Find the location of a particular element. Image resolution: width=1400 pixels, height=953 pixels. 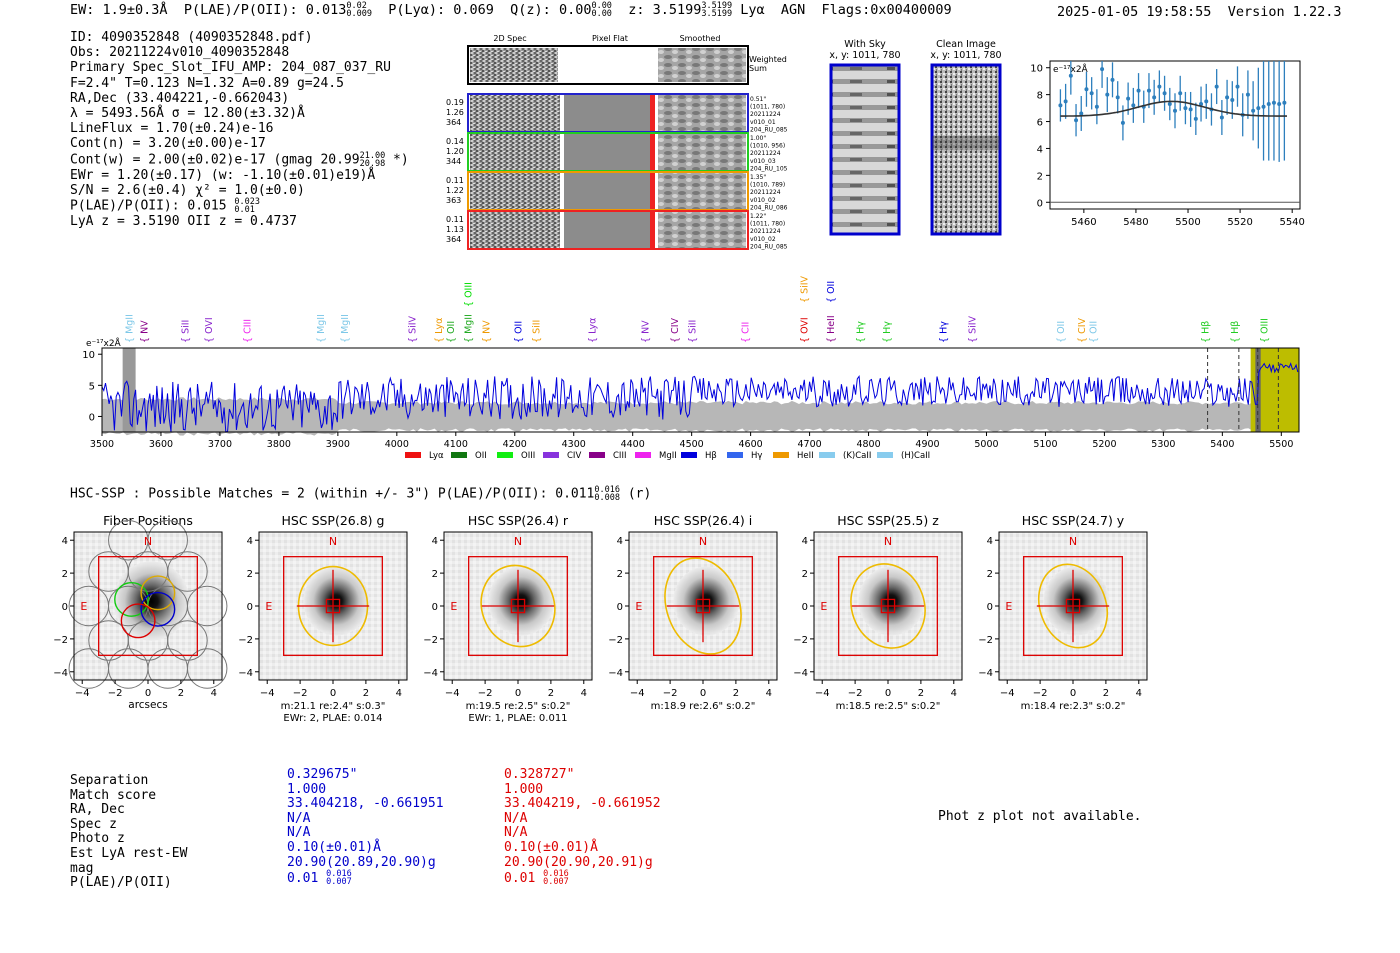

spec-plot-frame is located at coordinates (700, 390).